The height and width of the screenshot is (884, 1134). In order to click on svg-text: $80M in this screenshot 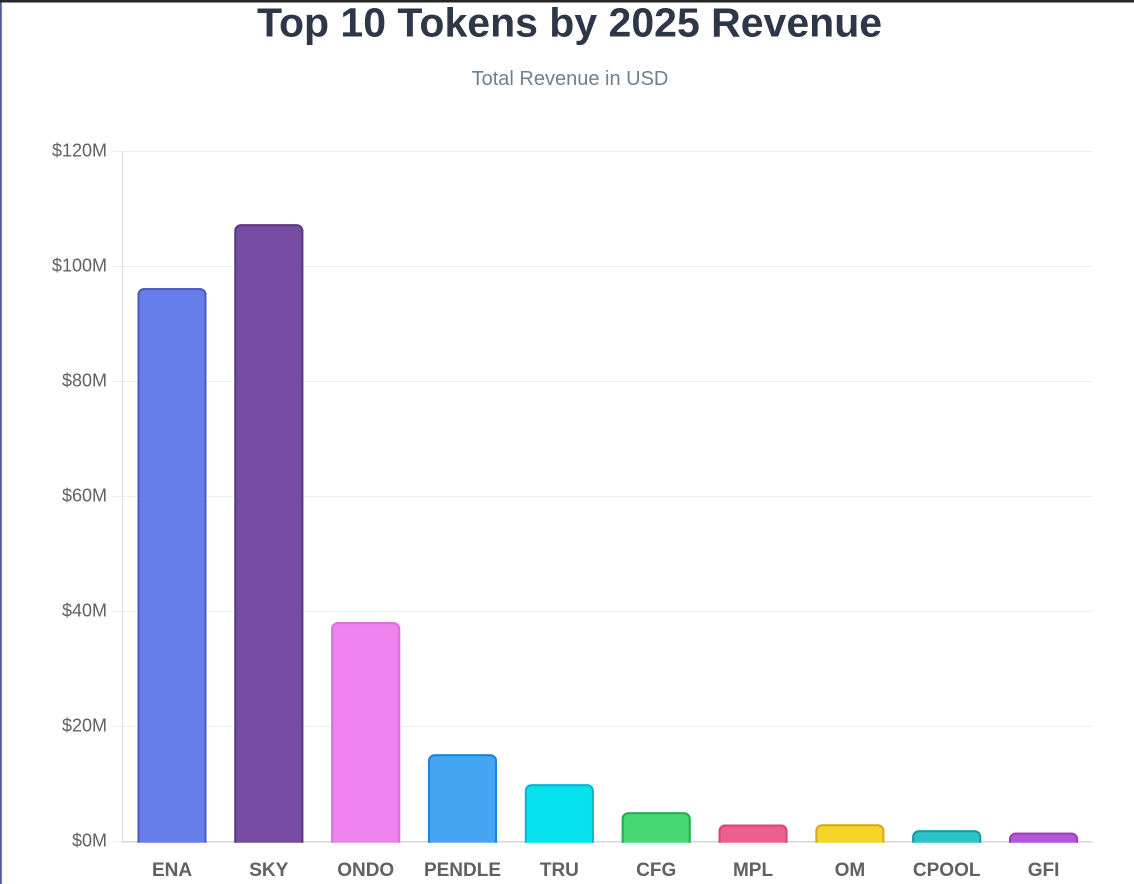, I will do `click(84, 380)`.